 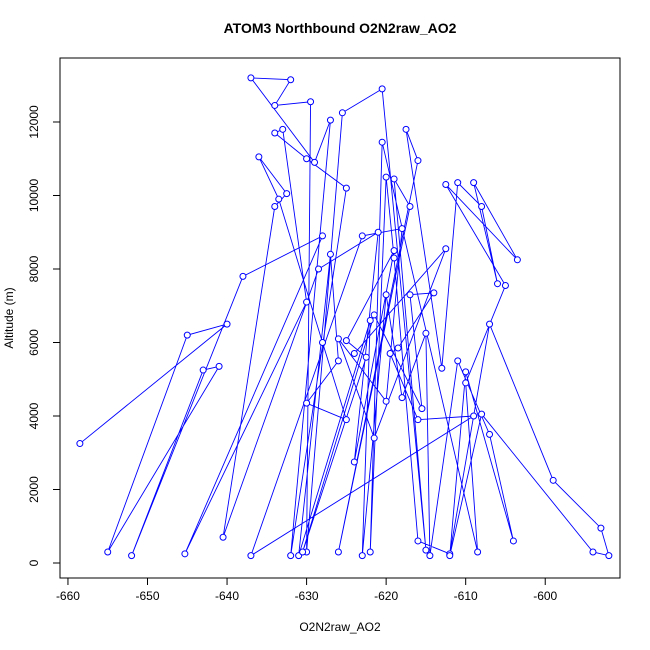 I want to click on y-tick-label: 6000, so click(x=34, y=342).